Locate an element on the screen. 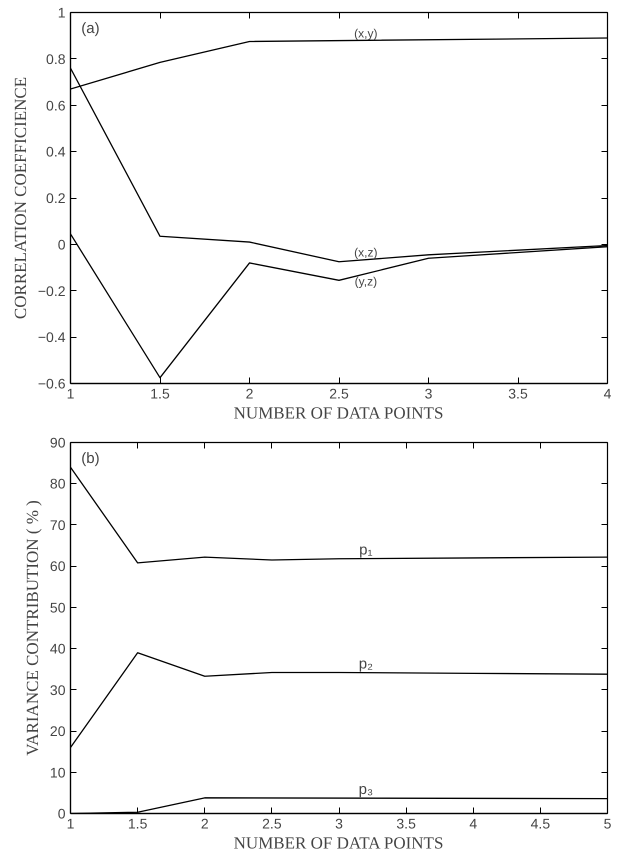  y-tick-label: 90 is located at coordinates (58, 442).